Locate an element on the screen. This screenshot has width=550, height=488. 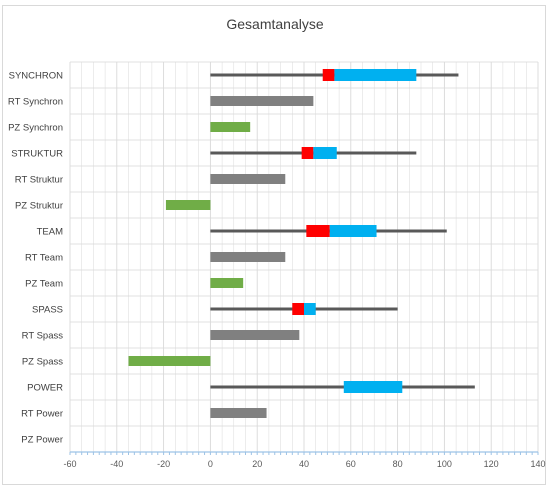
category-label: RT Struktur is located at coordinates (39, 180).